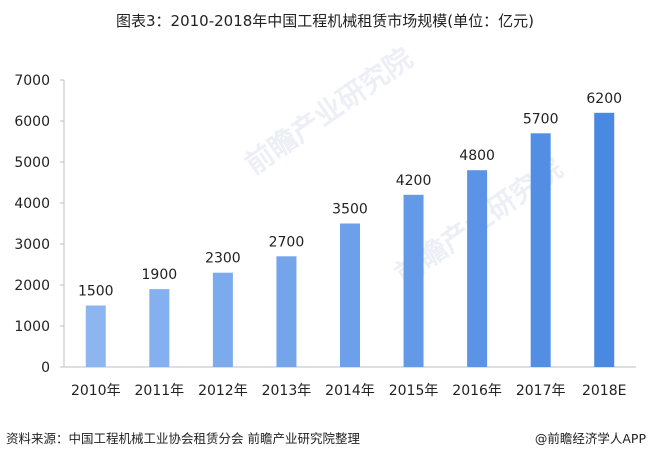  I want to click on y-tick-label: 2000, so click(32, 286).